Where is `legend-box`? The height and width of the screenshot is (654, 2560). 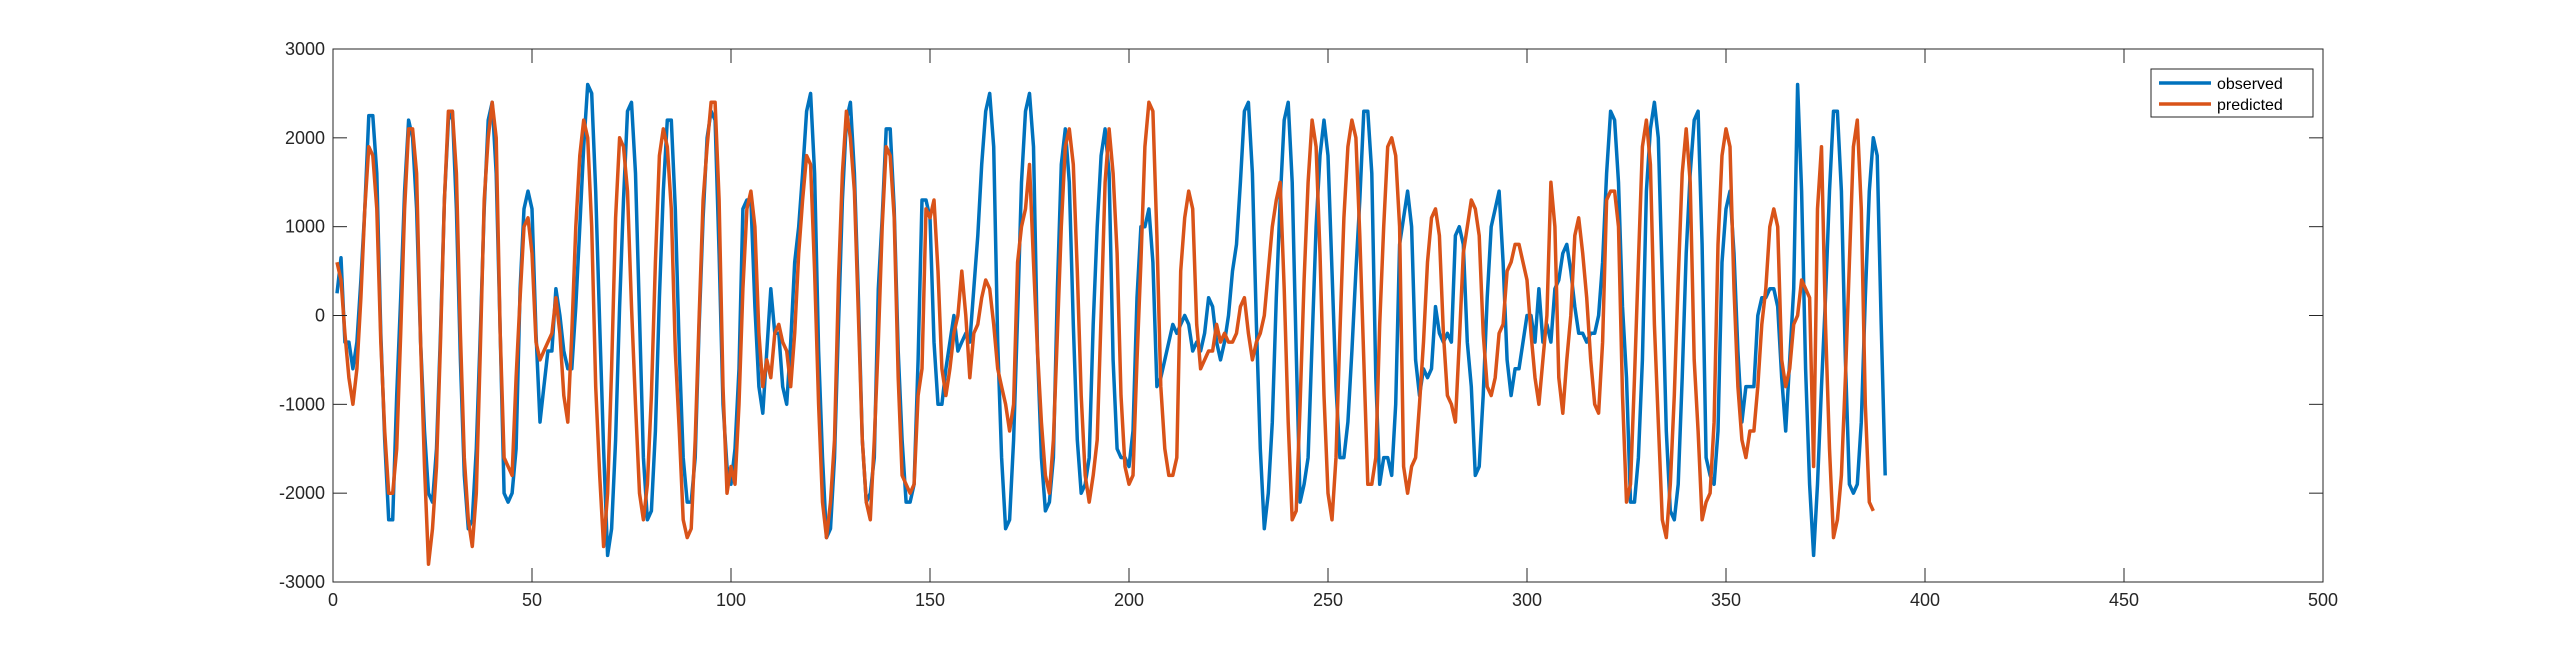 legend-box is located at coordinates (2232, 93).